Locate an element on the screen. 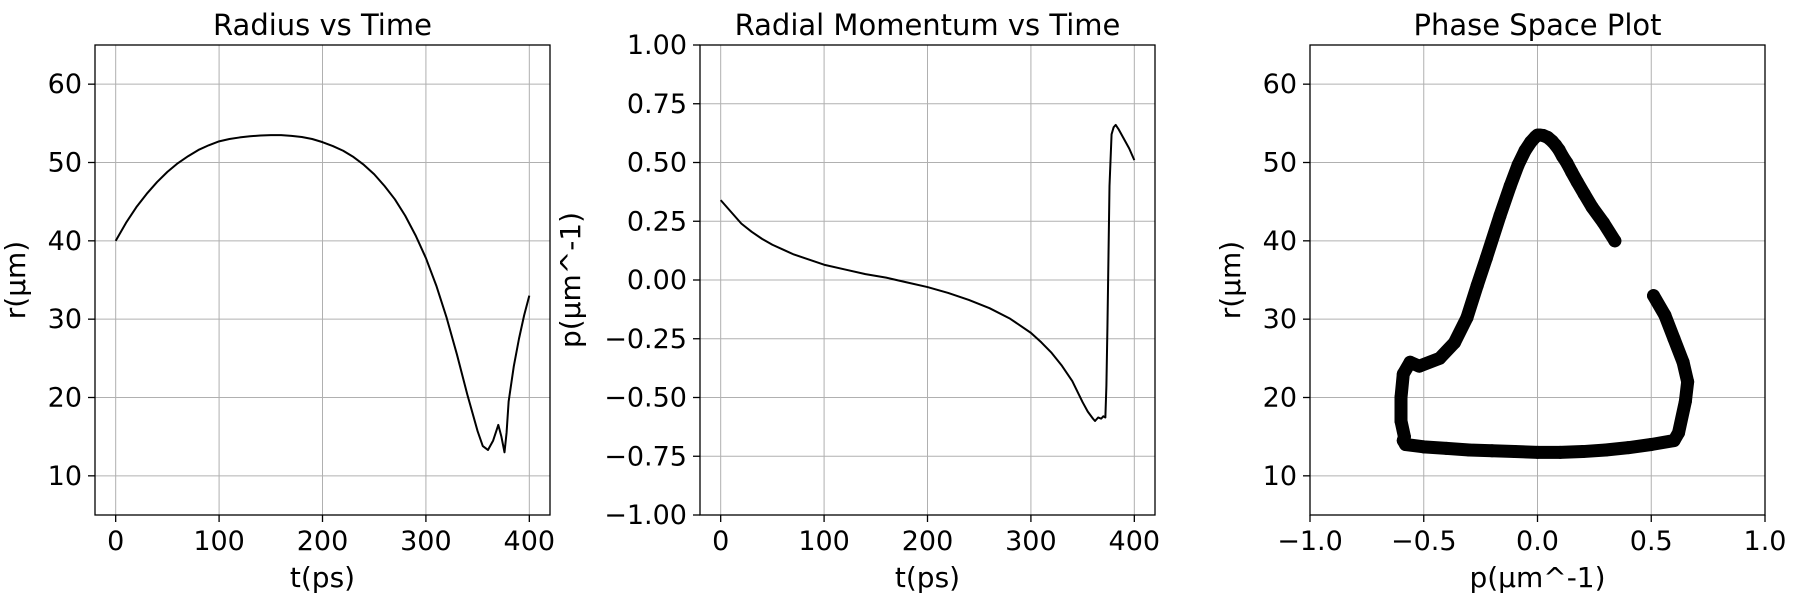 This screenshot has width=1800, height=600. y-tick-label: −1.00 is located at coordinates (645, 515).